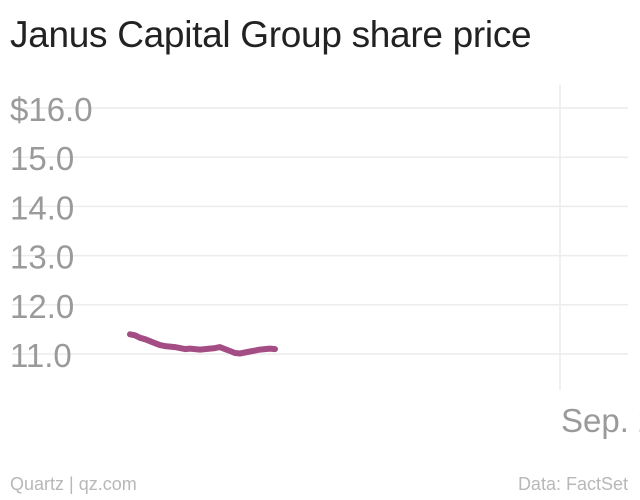  What do you see at coordinates (42, 306) in the screenshot?
I see `y-tick-label: 12.0` at bounding box center [42, 306].